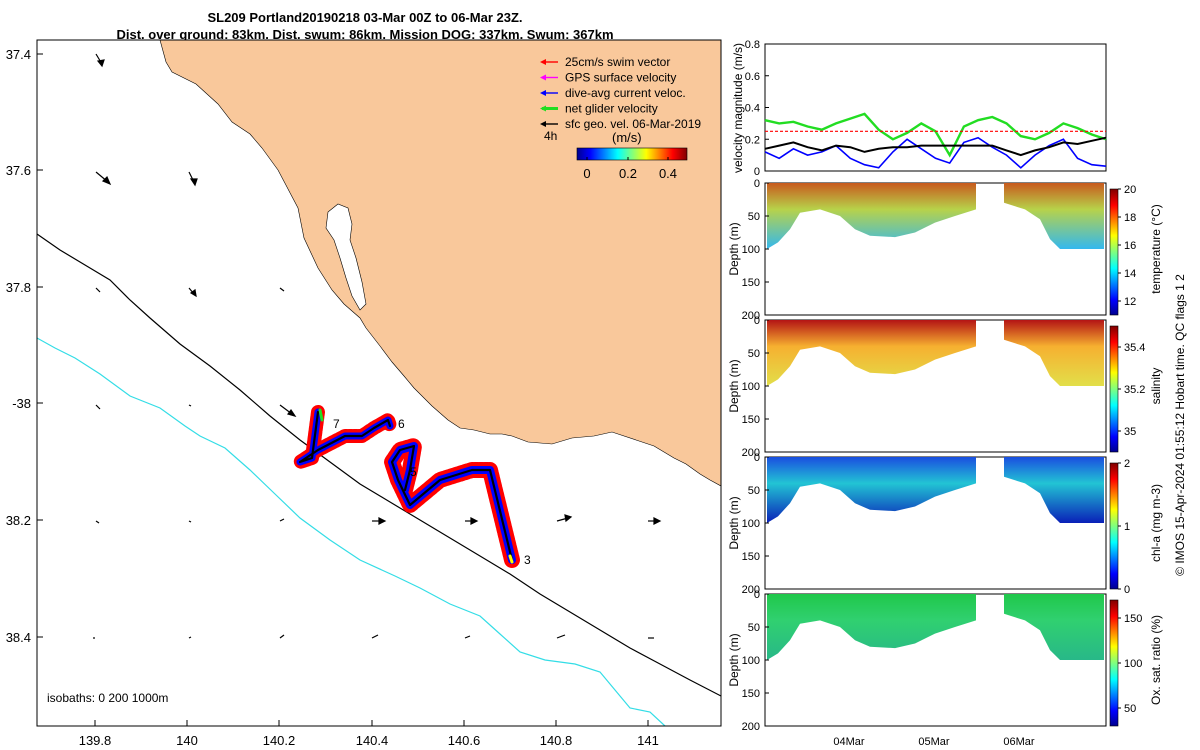 This screenshot has width=1200, height=750. What do you see at coordinates (401, 424) in the screenshot?
I see `track-marker-6: 6` at bounding box center [401, 424].